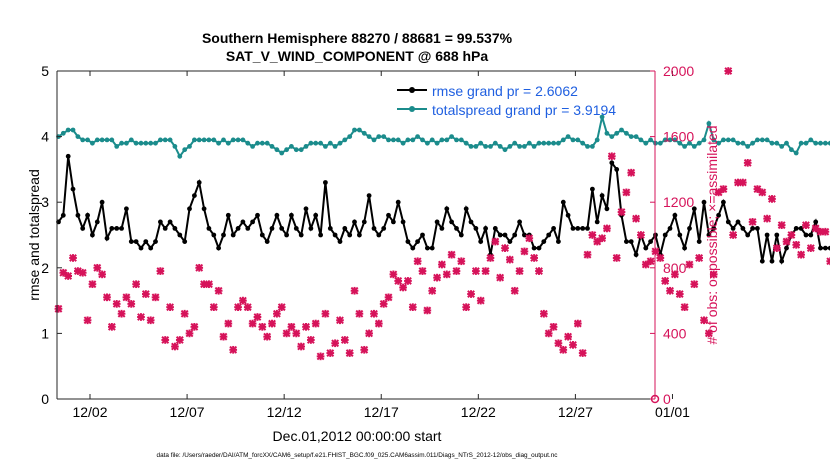  Describe the element at coordinates (667, 399) in the screenshot. I see `y-right-tick-label: 0` at that location.